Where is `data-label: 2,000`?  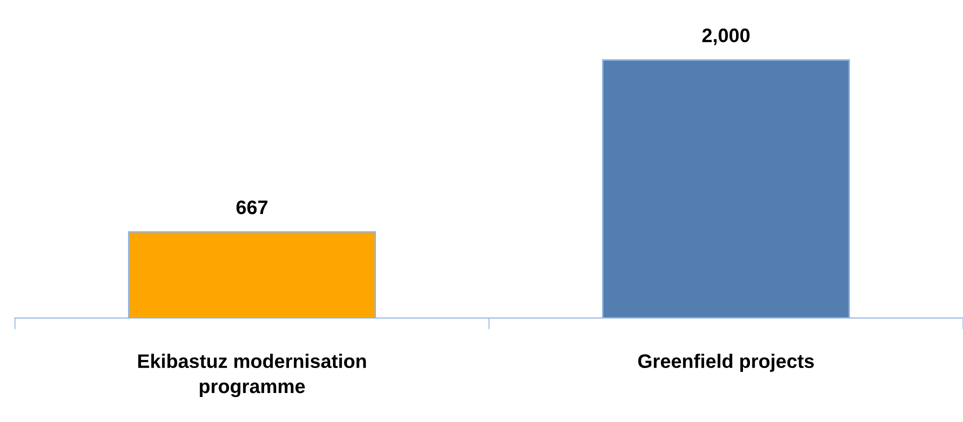
data-label: 2,000 is located at coordinates (726, 37).